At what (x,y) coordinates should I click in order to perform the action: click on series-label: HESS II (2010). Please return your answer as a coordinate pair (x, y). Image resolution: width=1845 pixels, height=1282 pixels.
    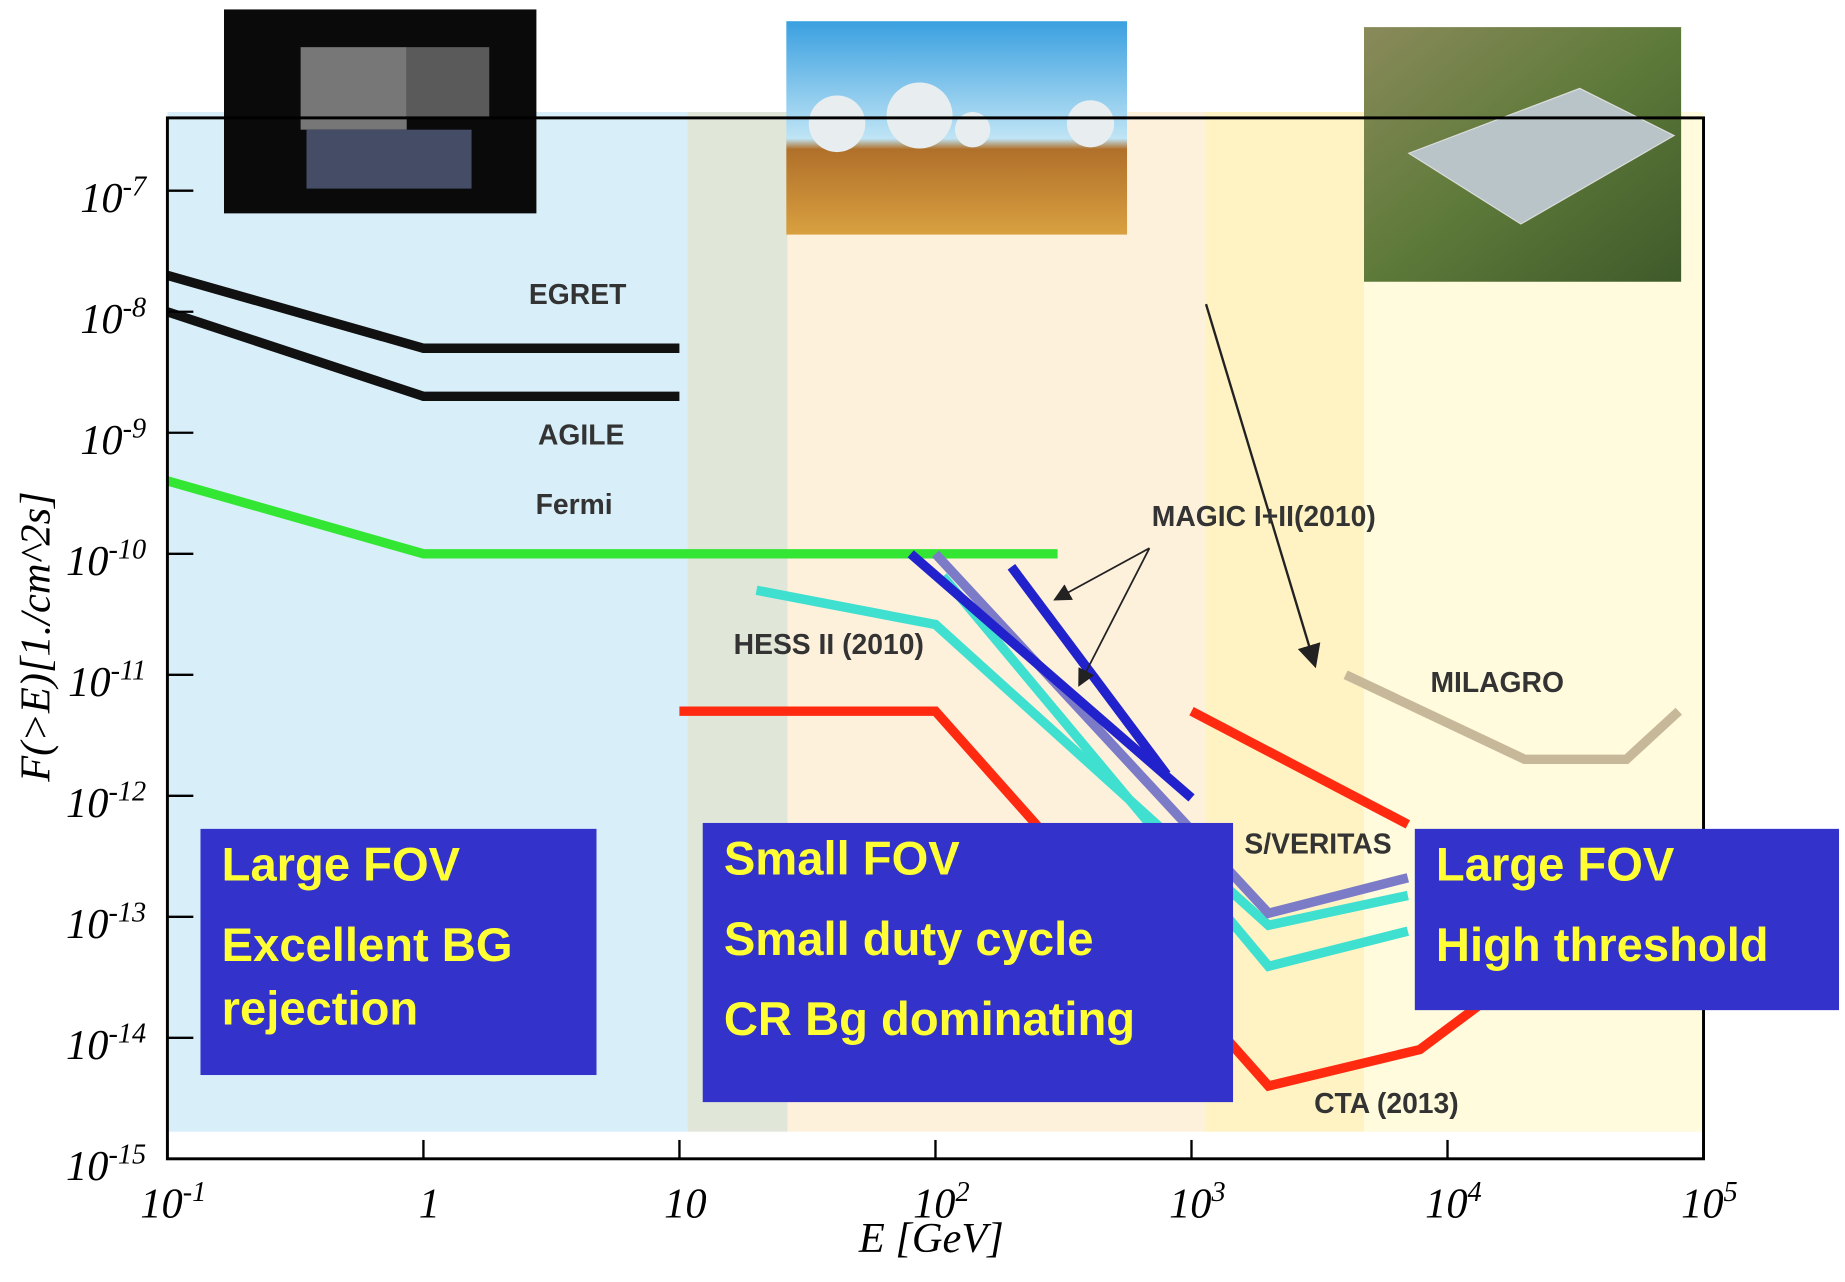
    Looking at the image, I should click on (829, 644).